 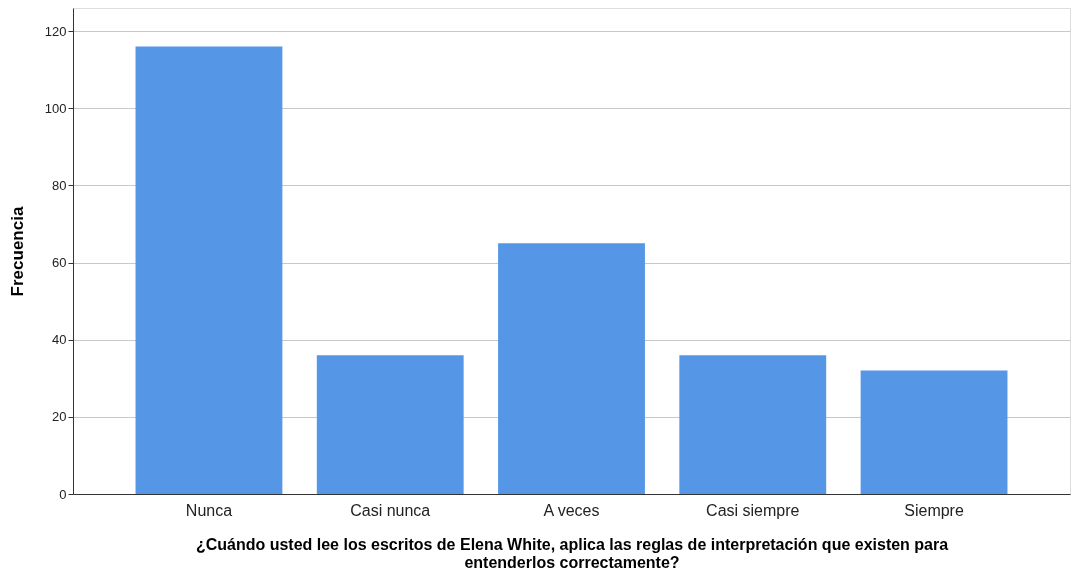 What do you see at coordinates (63, 494) in the screenshot?
I see `y-tick-label: 0` at bounding box center [63, 494].